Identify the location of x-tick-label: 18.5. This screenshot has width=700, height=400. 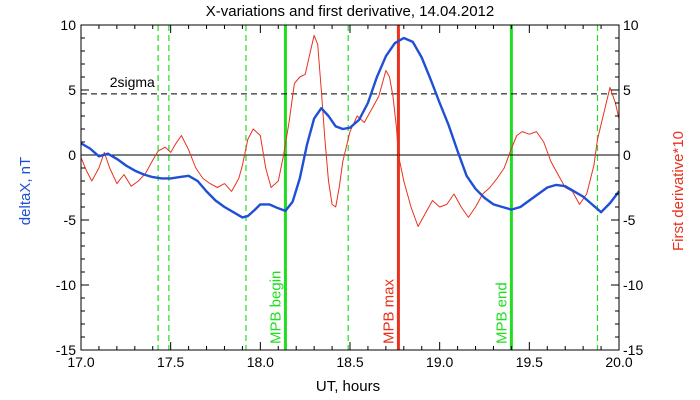
(349, 362).